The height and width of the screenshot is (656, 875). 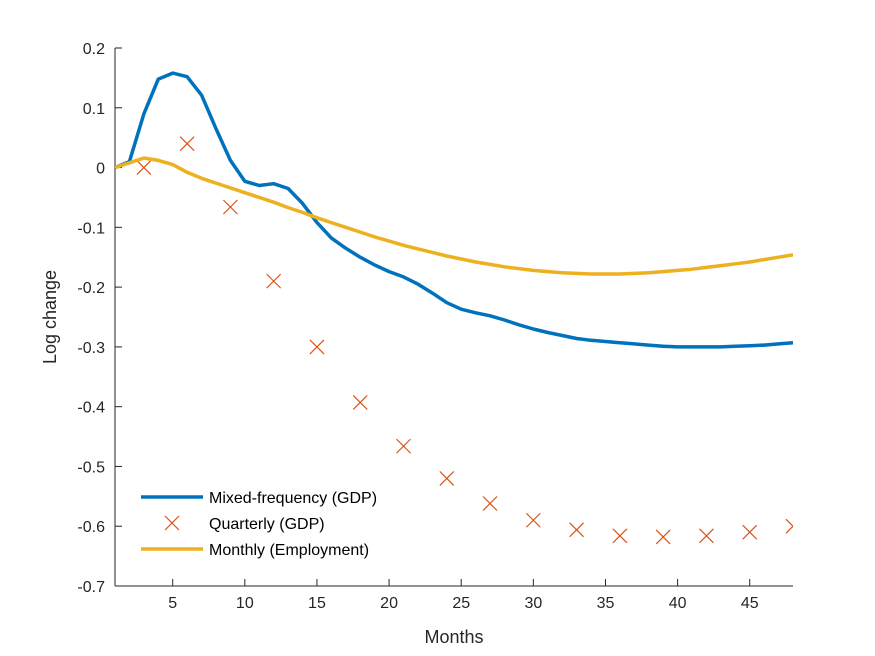 What do you see at coordinates (533, 603) in the screenshot?
I see `x-tick-label: 30` at bounding box center [533, 603].